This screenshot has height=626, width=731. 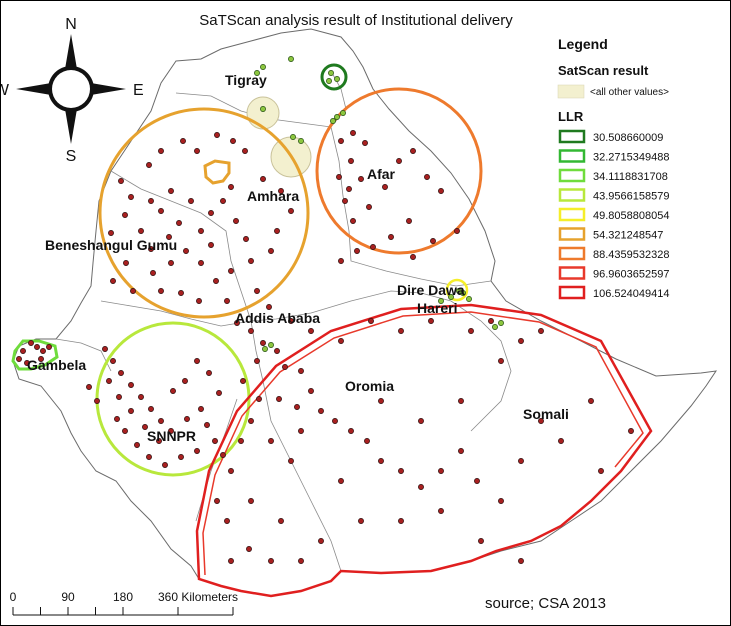 I want to click on scale-bar-ticks, so click(x=123, y=611).